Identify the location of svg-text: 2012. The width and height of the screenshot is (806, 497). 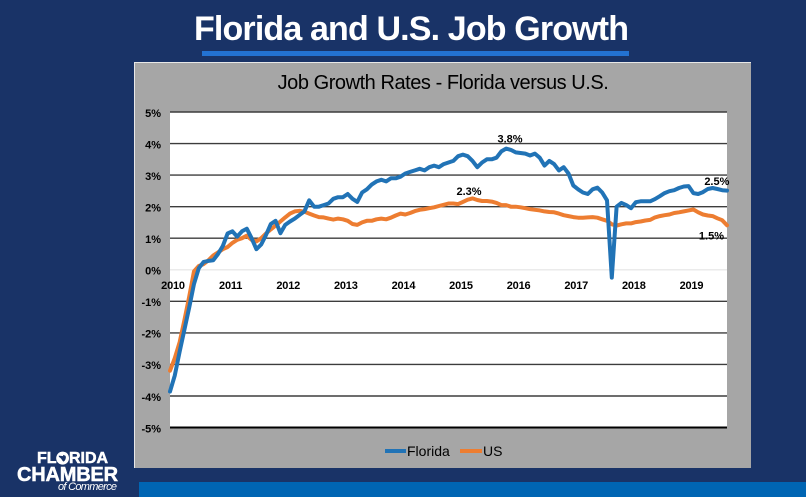
(288, 286).